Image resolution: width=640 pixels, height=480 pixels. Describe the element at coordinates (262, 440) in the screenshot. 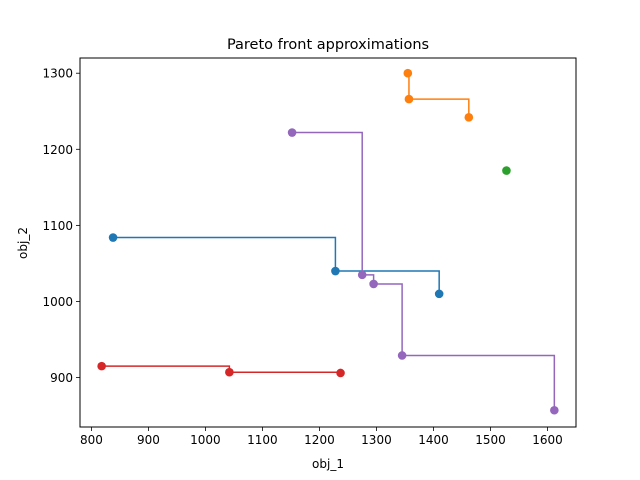

I see `x-tick-label: 1100` at that location.